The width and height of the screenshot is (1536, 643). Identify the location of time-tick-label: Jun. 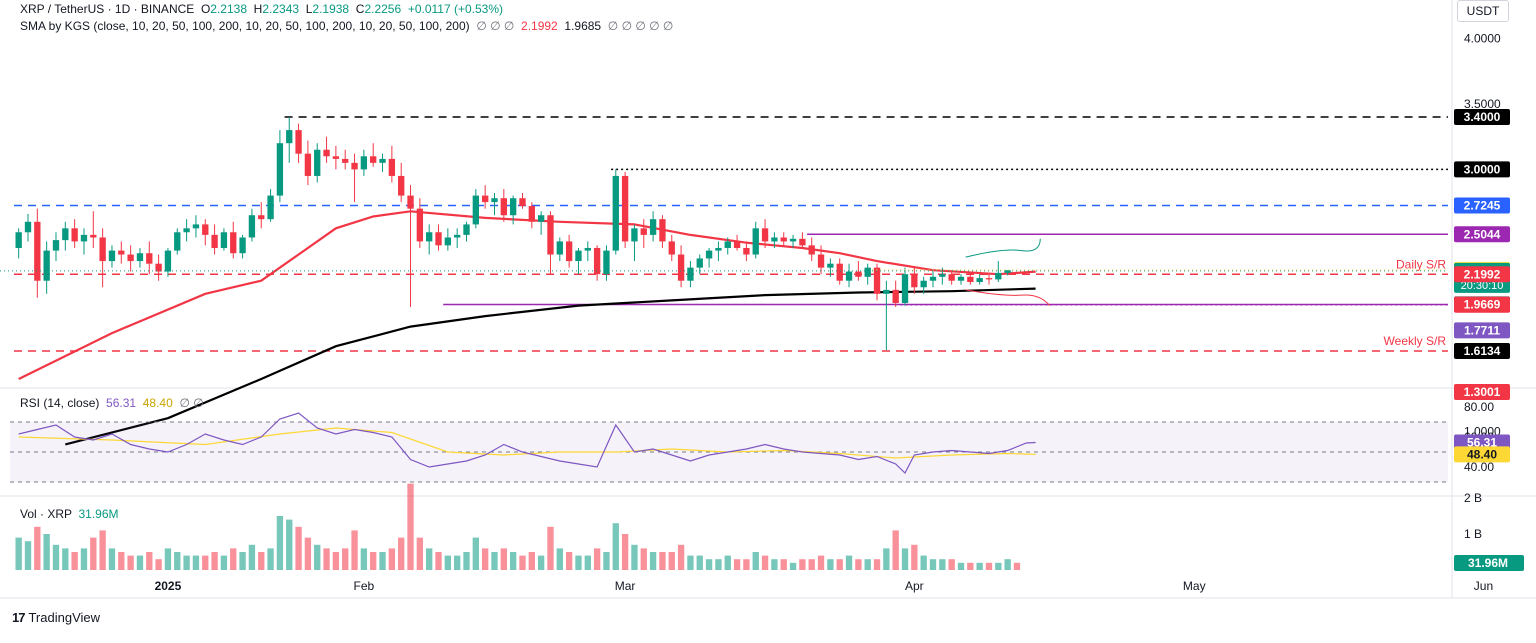
(1483, 586).